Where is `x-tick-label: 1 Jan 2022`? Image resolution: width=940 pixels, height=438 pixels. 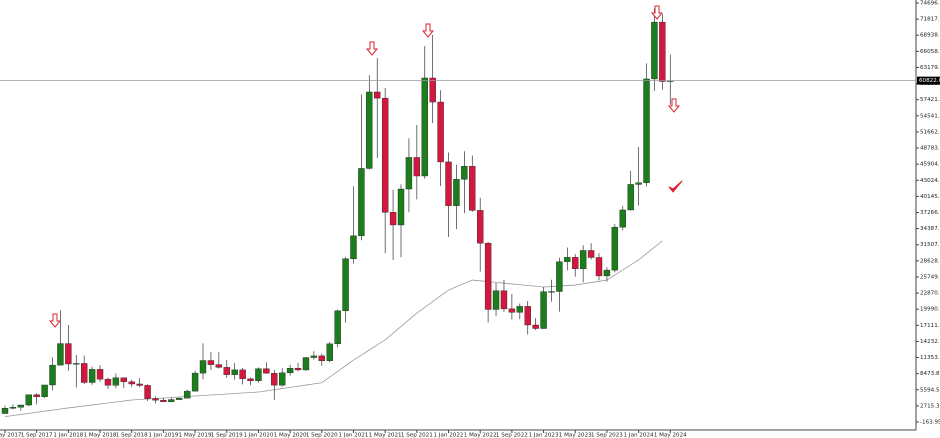 x-tick-label: 1 Jan 2022 is located at coordinates (449, 435).